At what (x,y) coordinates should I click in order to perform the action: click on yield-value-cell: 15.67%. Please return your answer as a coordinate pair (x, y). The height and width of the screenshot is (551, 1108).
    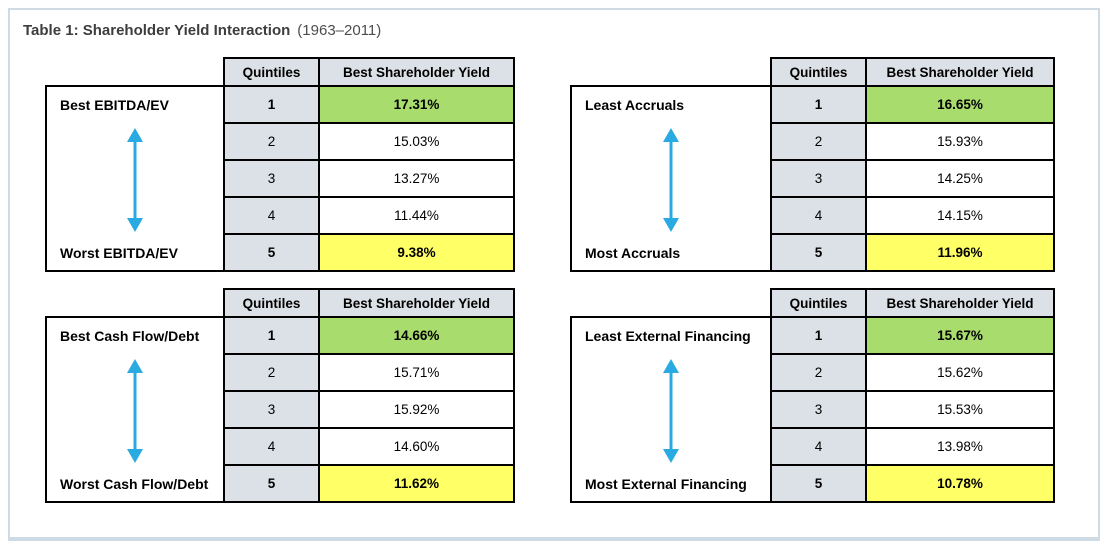
    Looking at the image, I should click on (960, 335).